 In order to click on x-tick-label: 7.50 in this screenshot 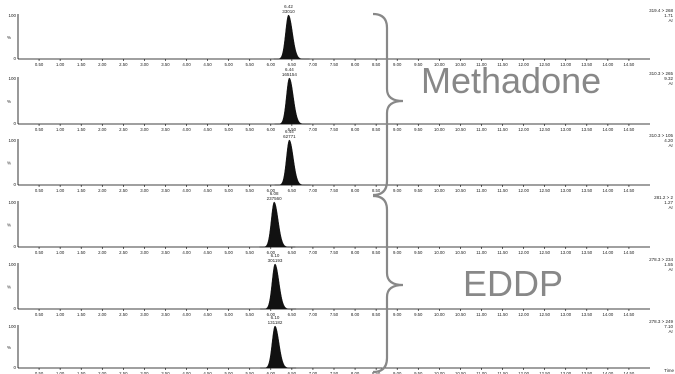, I will do `click(334, 64)`.